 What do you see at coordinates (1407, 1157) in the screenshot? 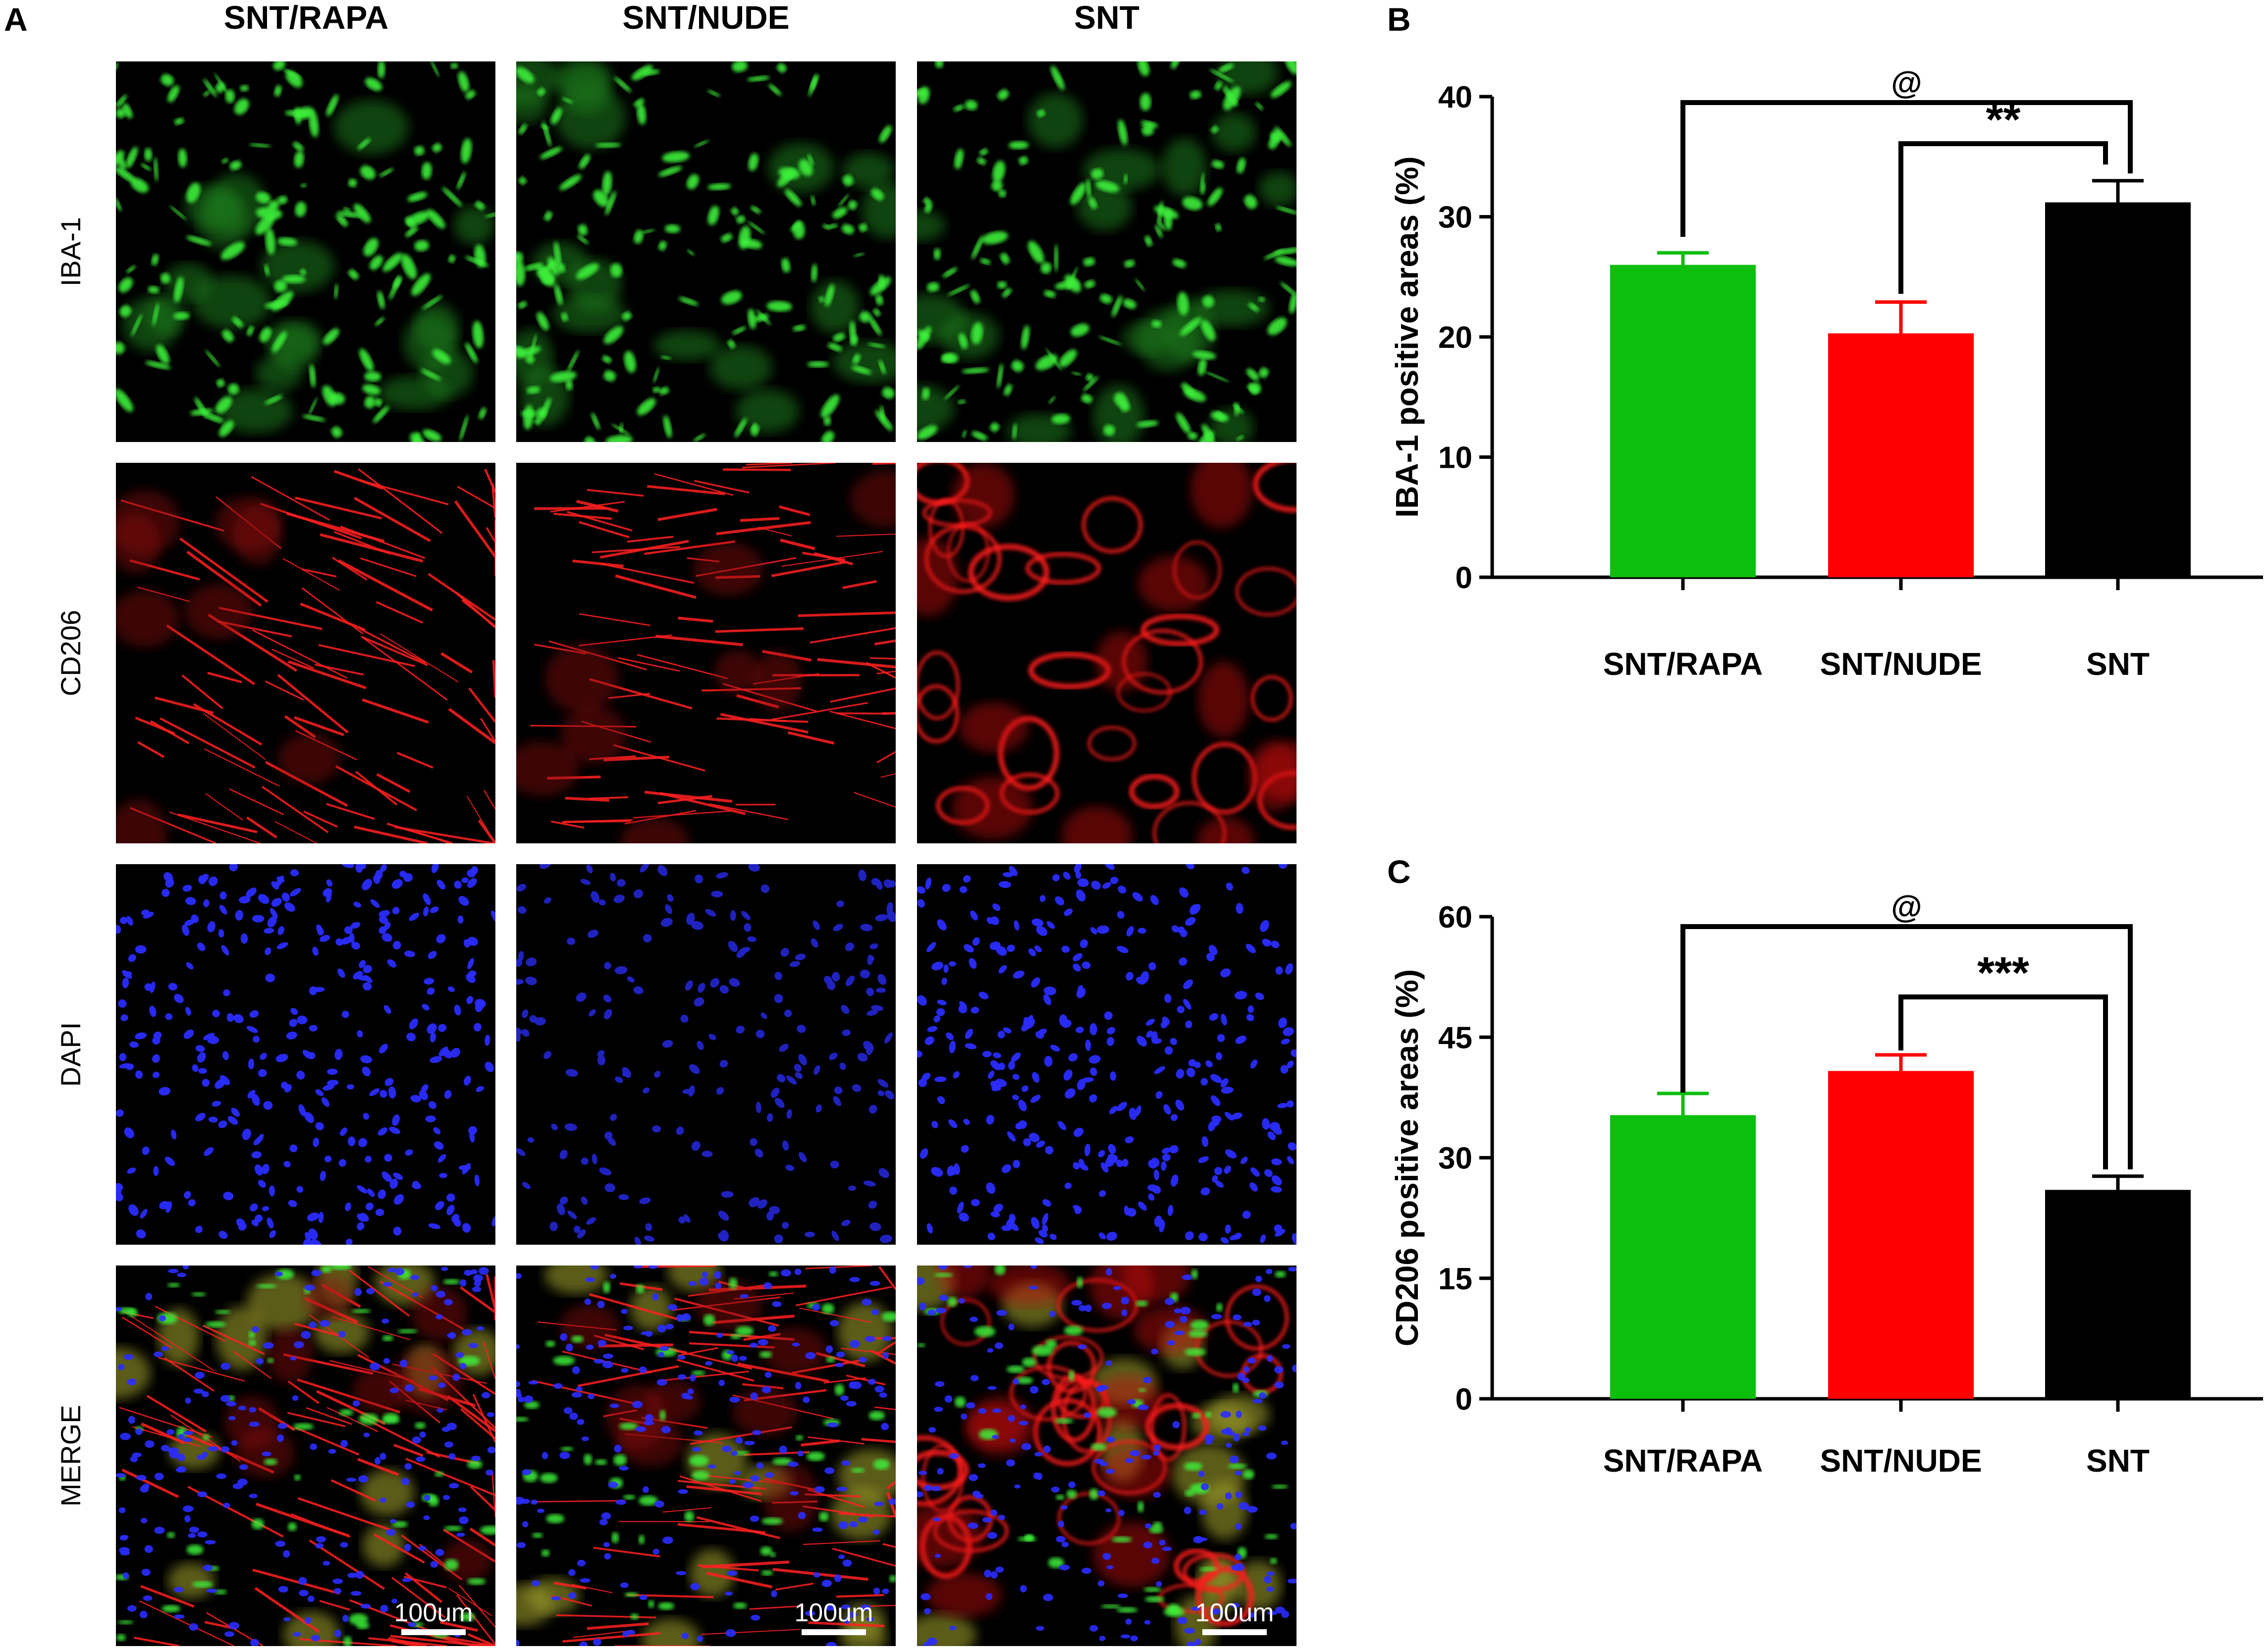
I see `y-axis-label: CD206 positive areas (%)` at bounding box center [1407, 1157].